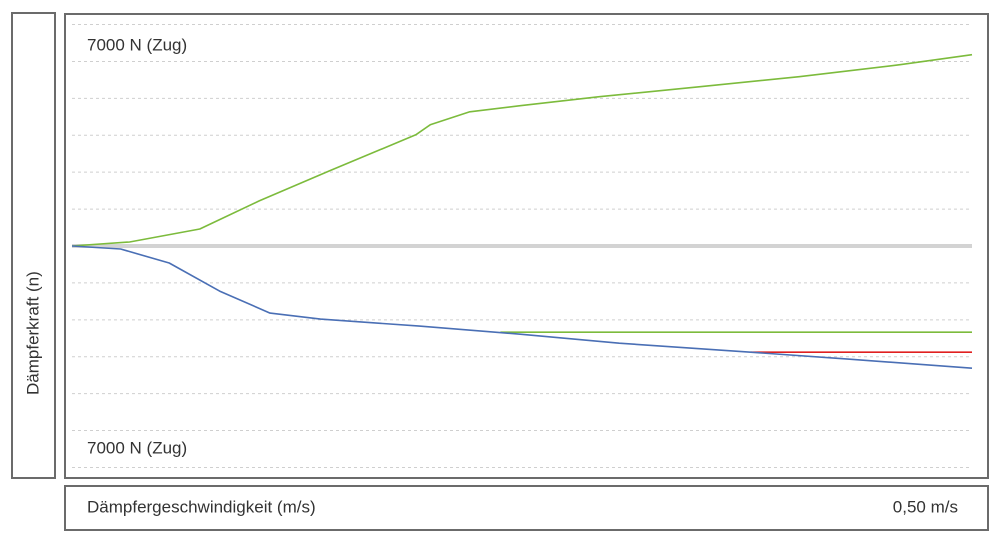  Describe the element at coordinates (32, 333) in the screenshot. I see `y-axis-label: Dämpferkraft (n)` at that location.